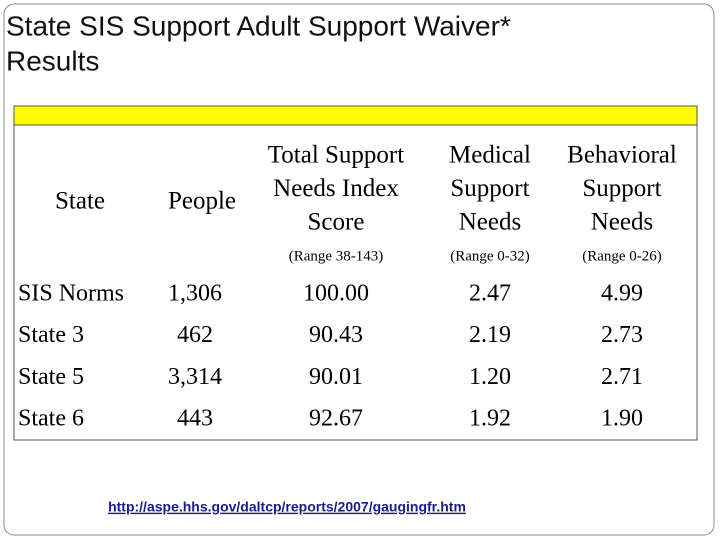 Image resolution: width=720 pixels, height=540 pixels. What do you see at coordinates (195, 335) in the screenshot?
I see `table-cell: 462` at bounding box center [195, 335].